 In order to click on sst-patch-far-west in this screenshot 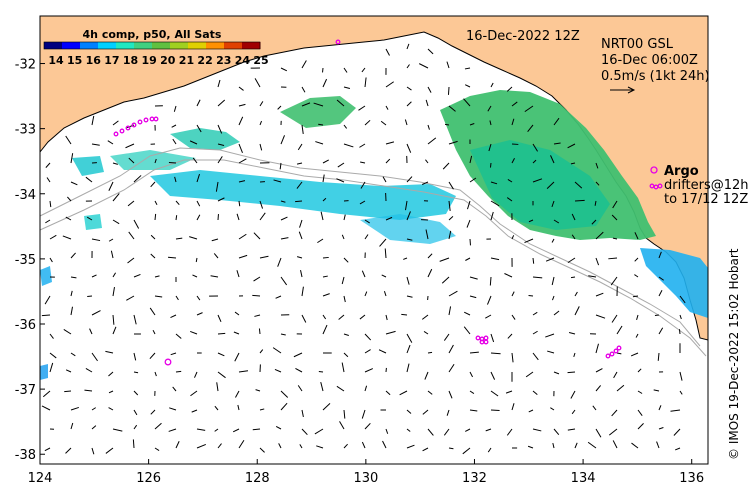, I will do `click(46, 276)`.